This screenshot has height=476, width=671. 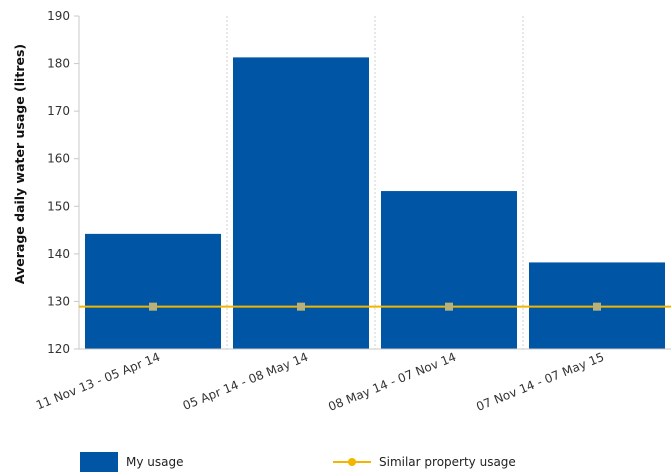 I want to click on y-tick-label: 180, so click(x=58, y=64).